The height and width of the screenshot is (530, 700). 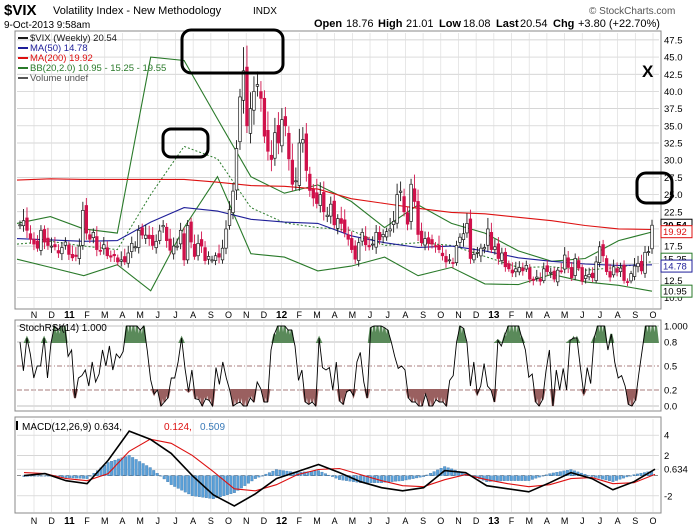 I want to click on callout-box-last, so click(x=654, y=188).